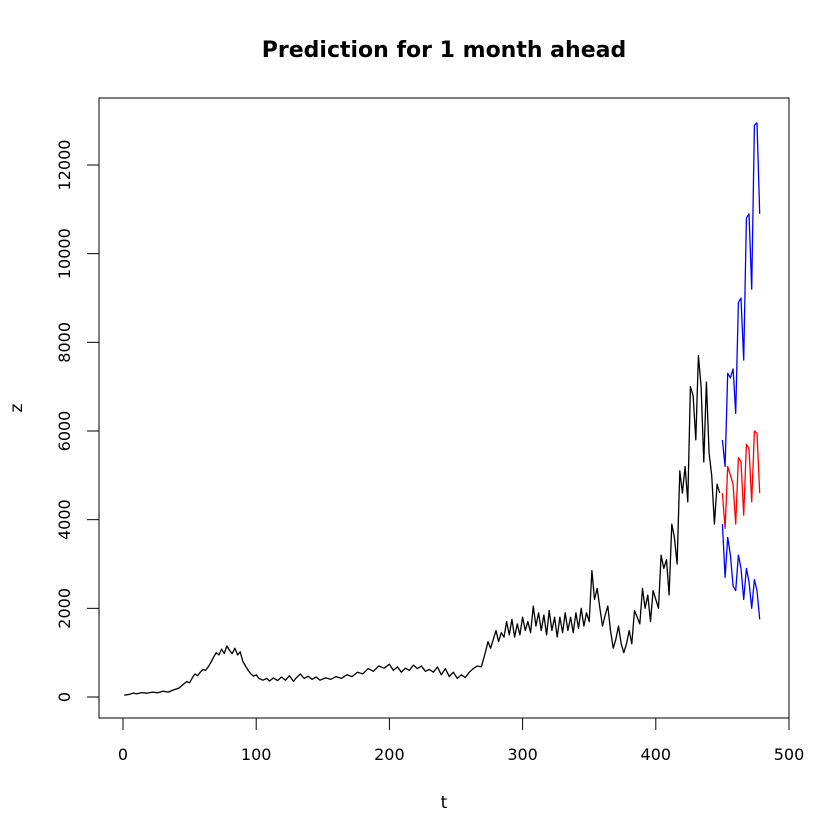  Describe the element at coordinates (256, 754) in the screenshot. I see `x-tick-label: 100` at that location.